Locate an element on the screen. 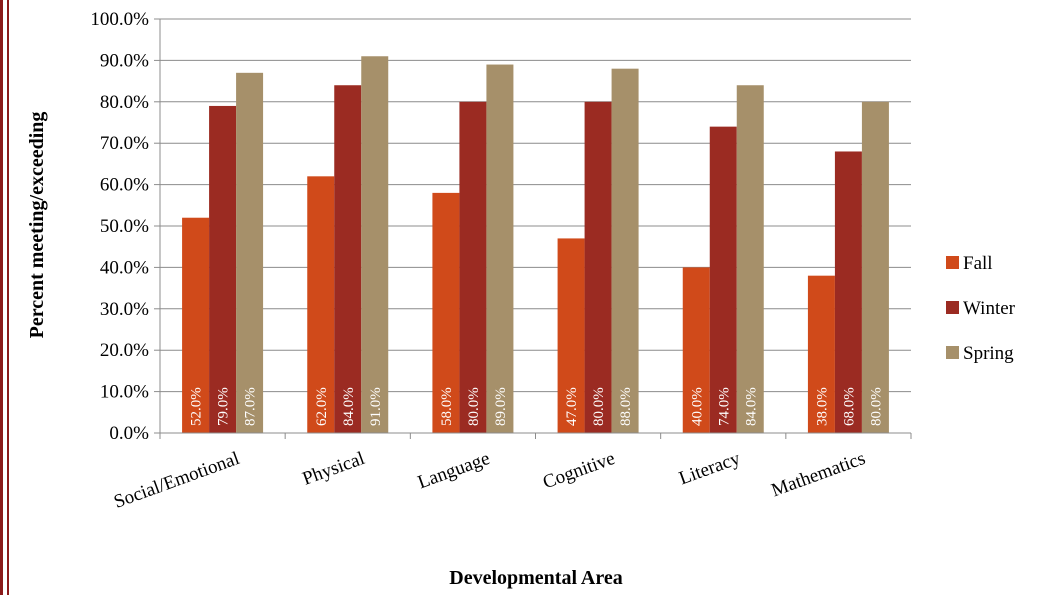 The image size is (1045, 595). y-tick-label: 0.0% is located at coordinates (129, 433).